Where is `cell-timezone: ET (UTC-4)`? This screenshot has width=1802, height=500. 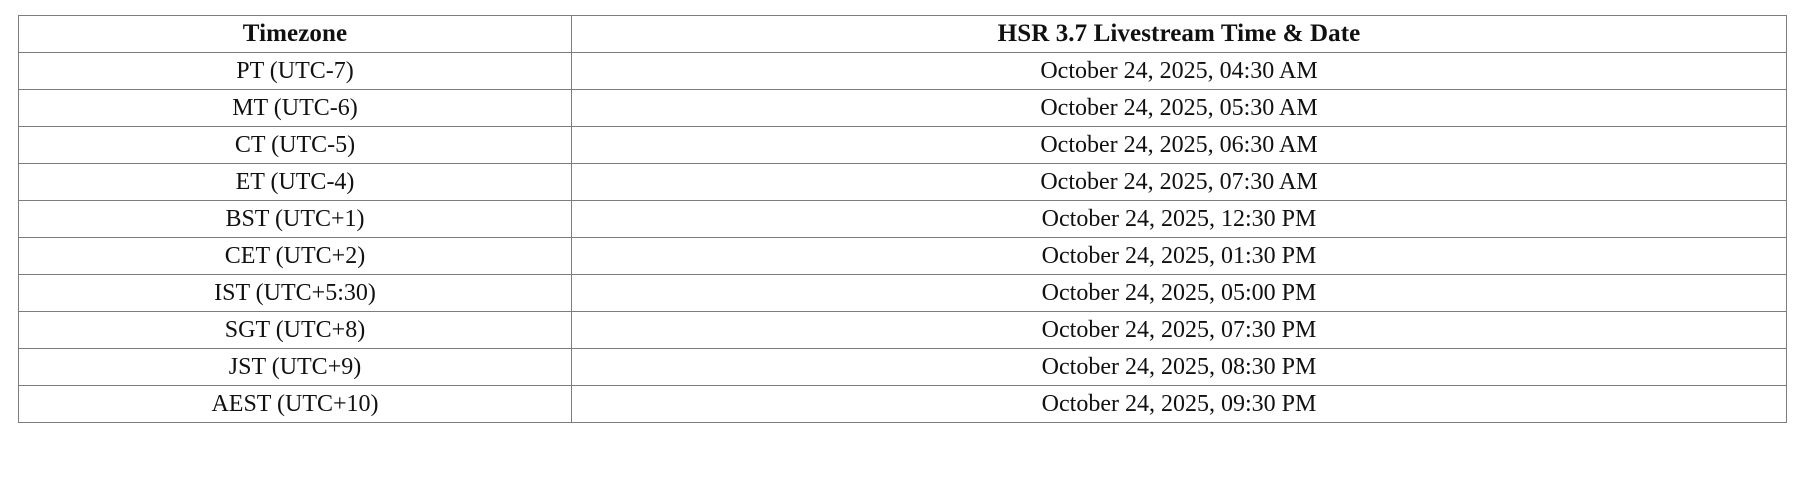 cell-timezone: ET (UTC-4) is located at coordinates (295, 182).